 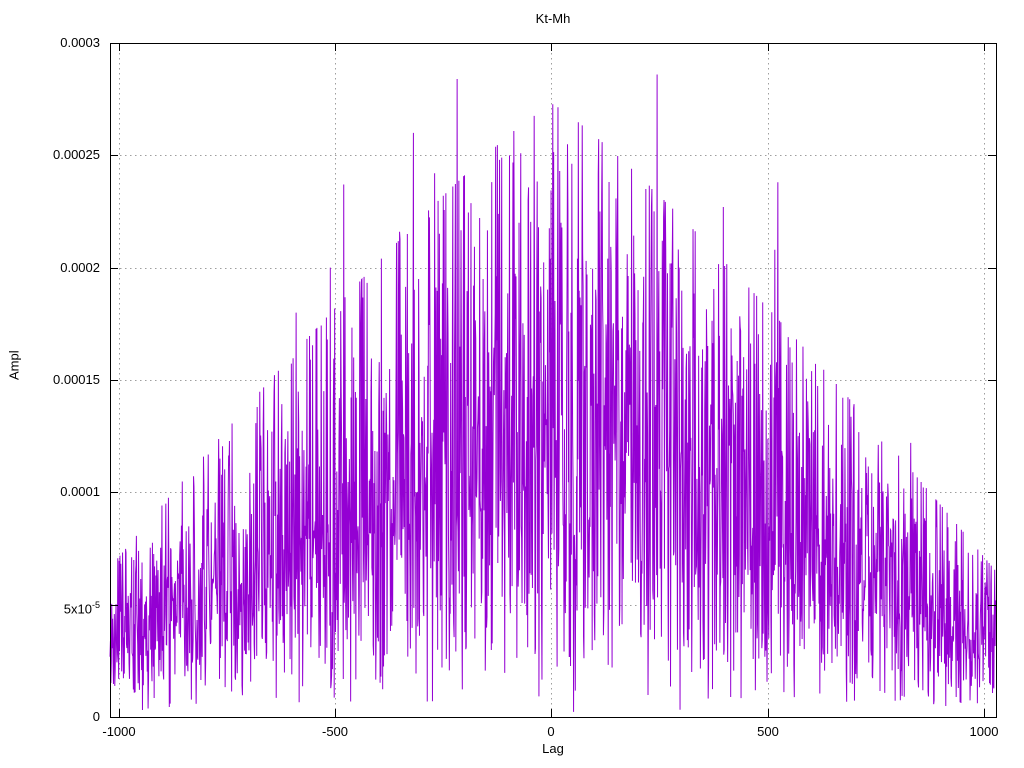 I want to click on y-tick-label: 0.0003, so click(x=80, y=42).